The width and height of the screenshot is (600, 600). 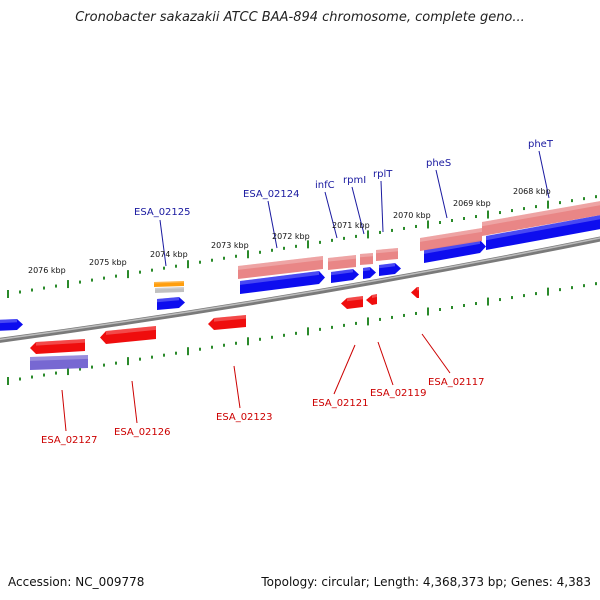 I want to click on leader-phes, so click(x=441, y=194).